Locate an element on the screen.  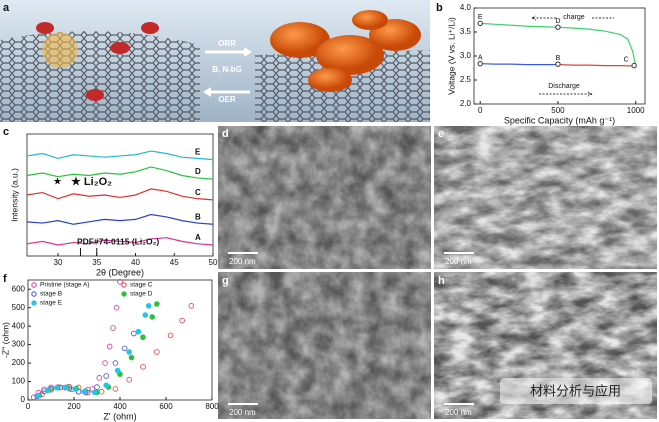
series-label: B is located at coordinates (198, 216).